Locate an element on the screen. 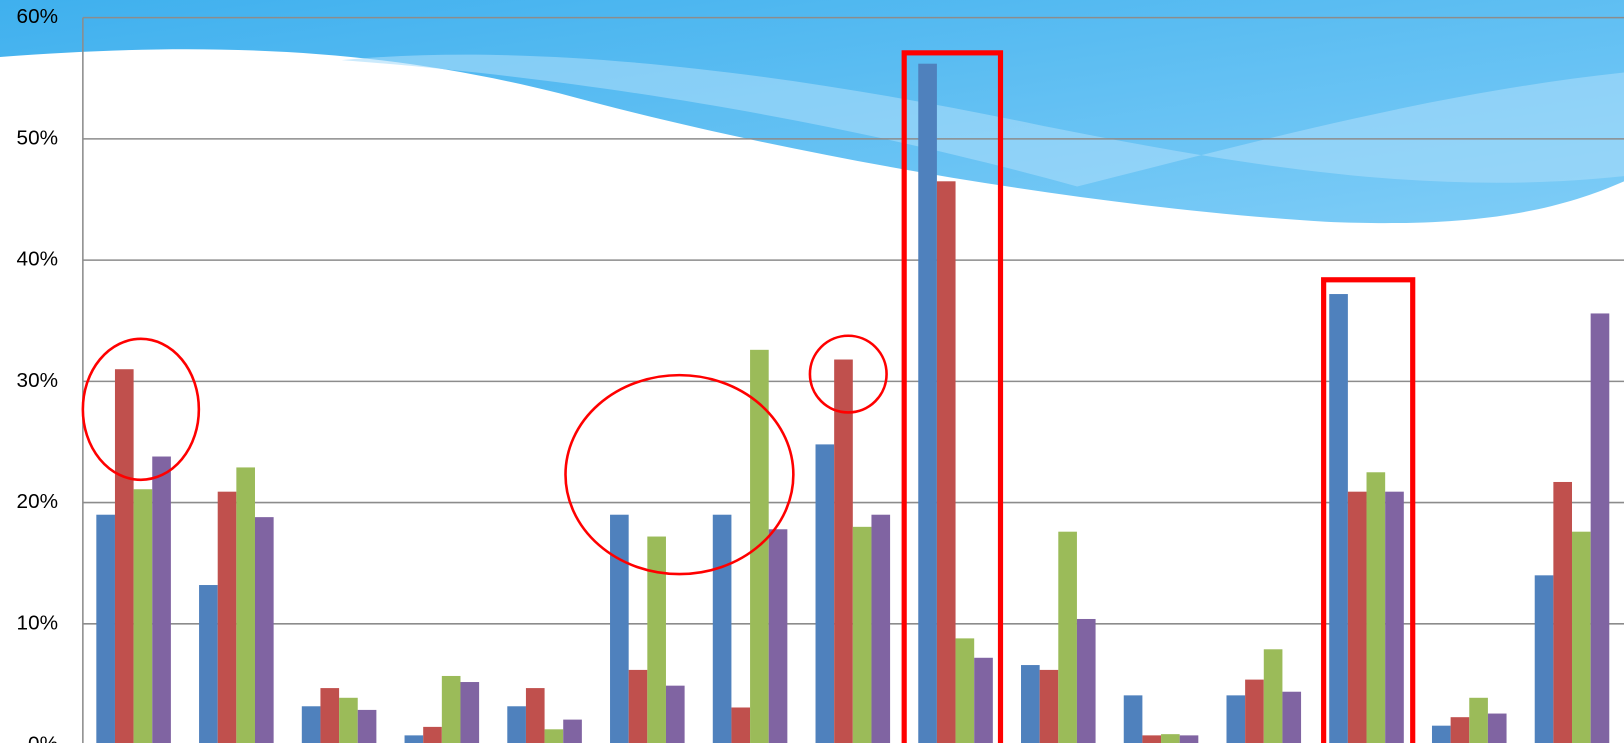 The height and width of the screenshot is (743, 1624). background-wave-light is located at coordinates (982, 120).